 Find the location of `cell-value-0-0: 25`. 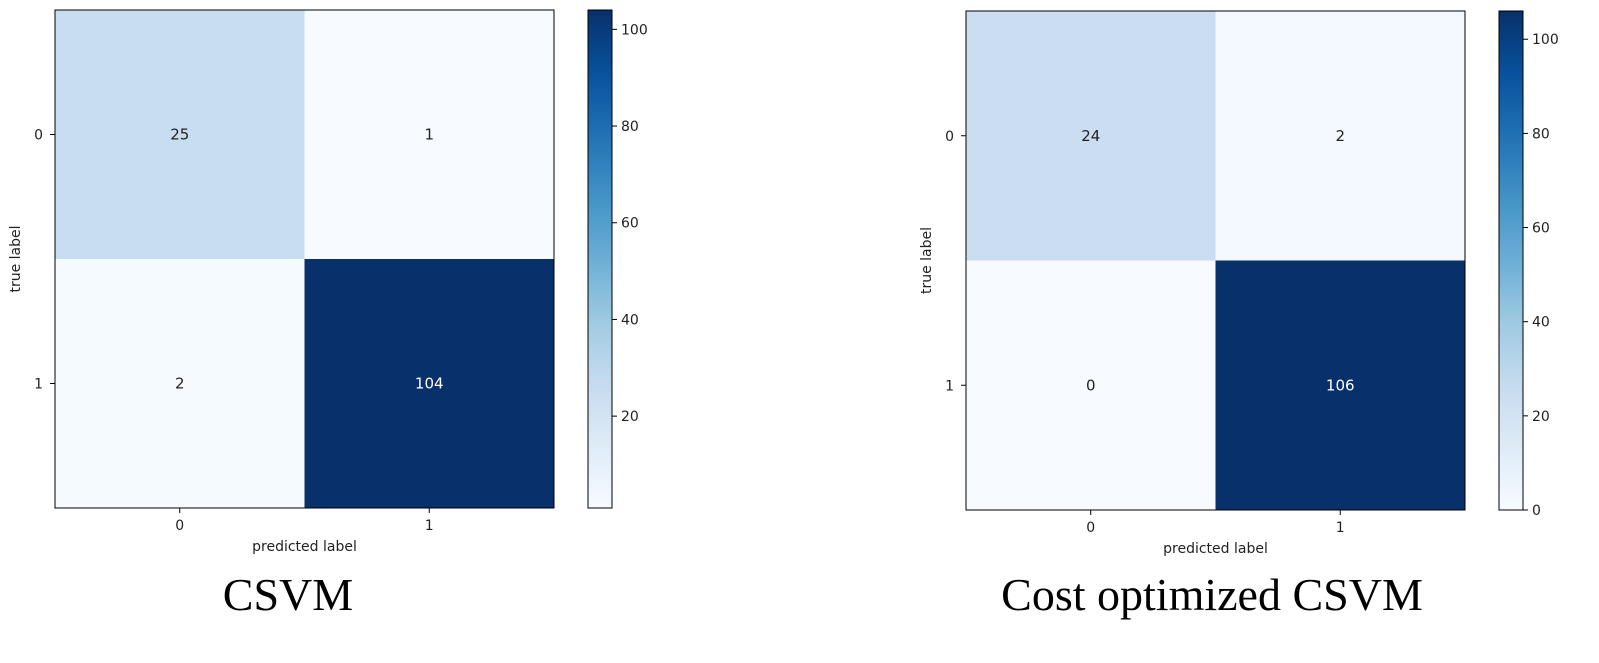

cell-value-0-0: 25 is located at coordinates (179, 135).